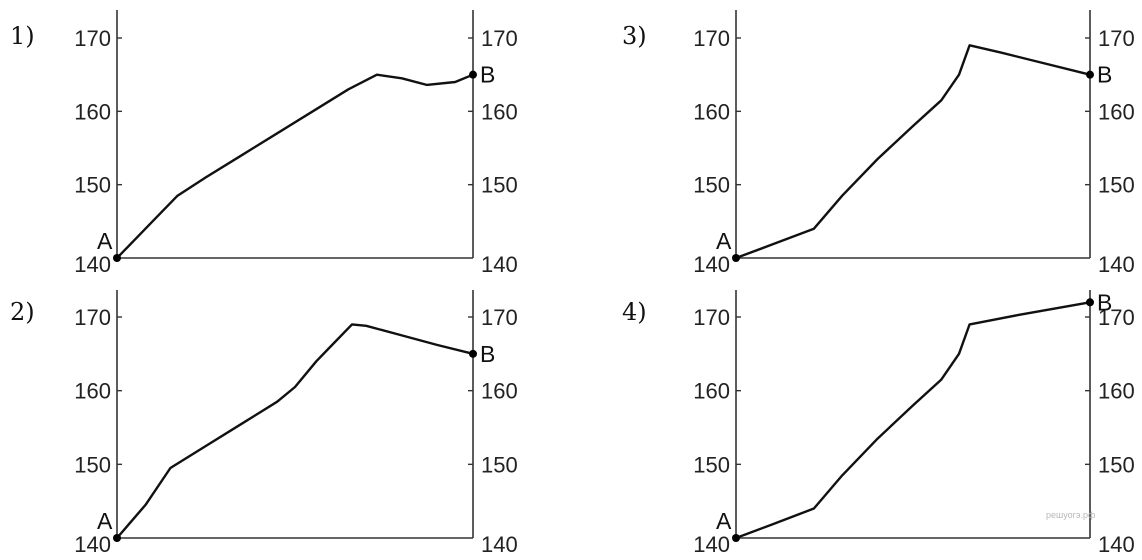  I want to click on chart-2-left-tick-label: 170, so click(92, 317).